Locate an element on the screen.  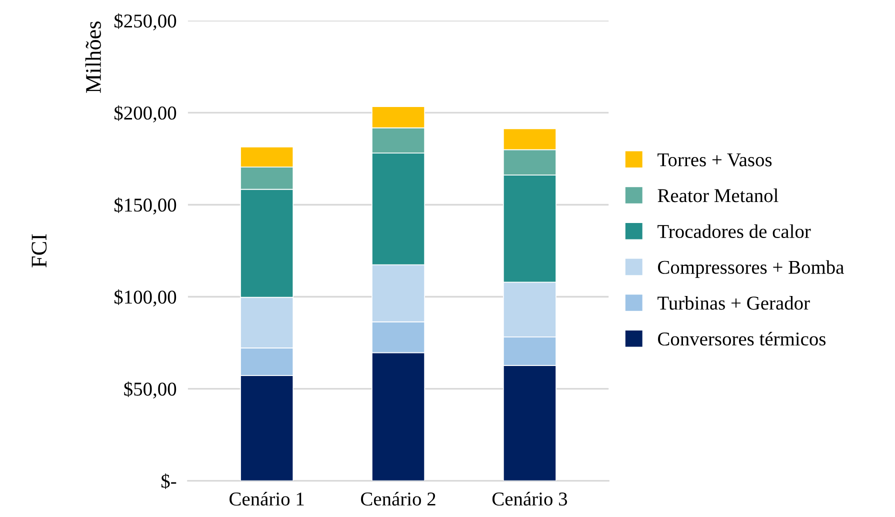
y-tick-label: $- is located at coordinates (168, 481).